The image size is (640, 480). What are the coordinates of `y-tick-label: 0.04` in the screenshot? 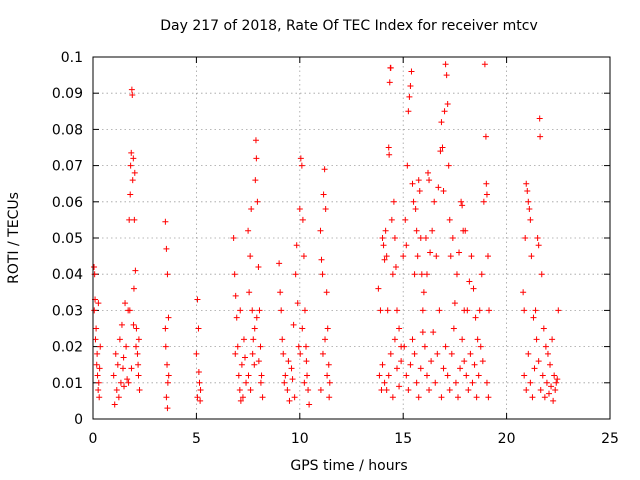 It's located at (67, 275).